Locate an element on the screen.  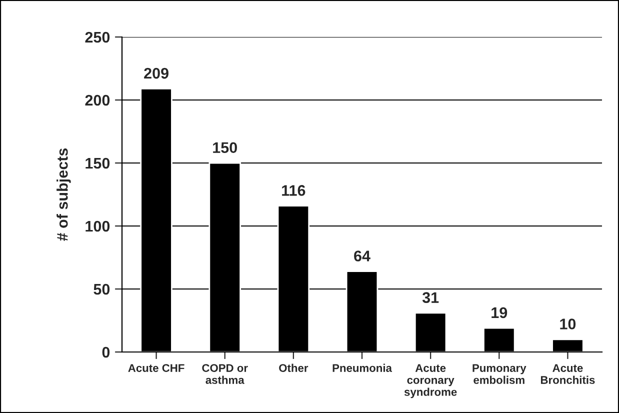
data-label: 10 is located at coordinates (568, 324).